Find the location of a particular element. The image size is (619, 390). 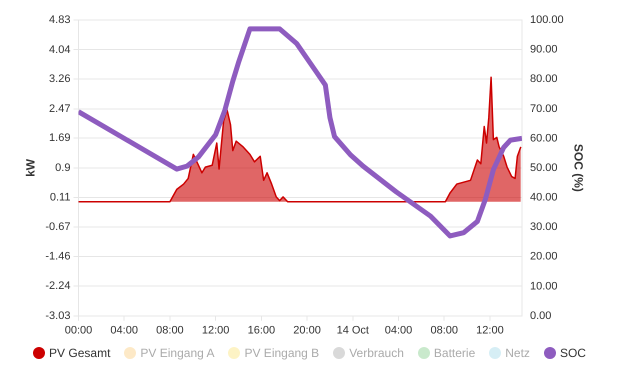

y2-tick-label: 40.00 is located at coordinates (544, 198).